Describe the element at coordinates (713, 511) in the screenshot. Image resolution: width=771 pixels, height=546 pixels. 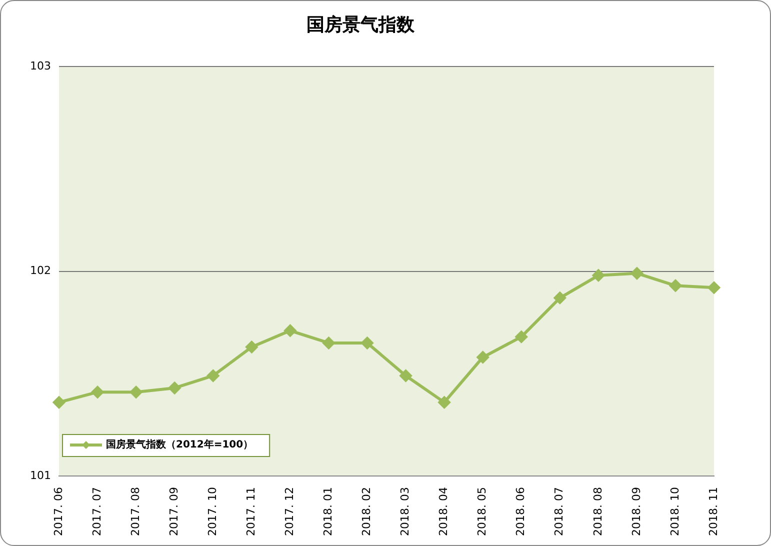
I see `x-tick-label: 2018. 11` at that location.